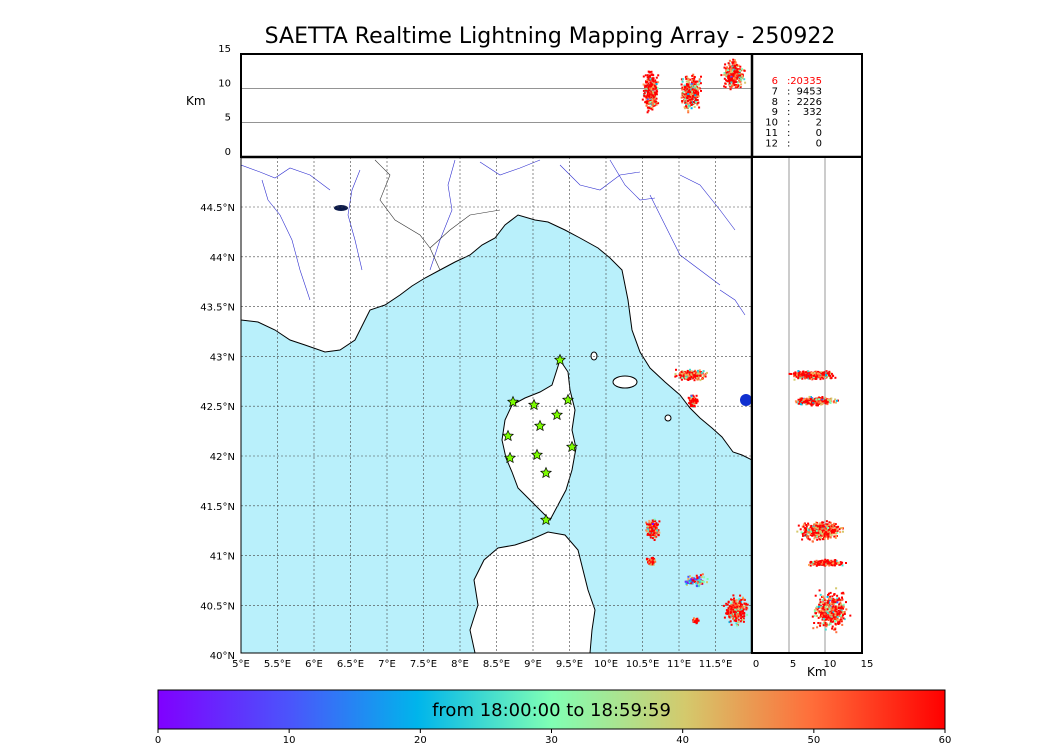 This screenshot has height=750, width=1050. I want to click on station-number: 11, so click(771, 133).